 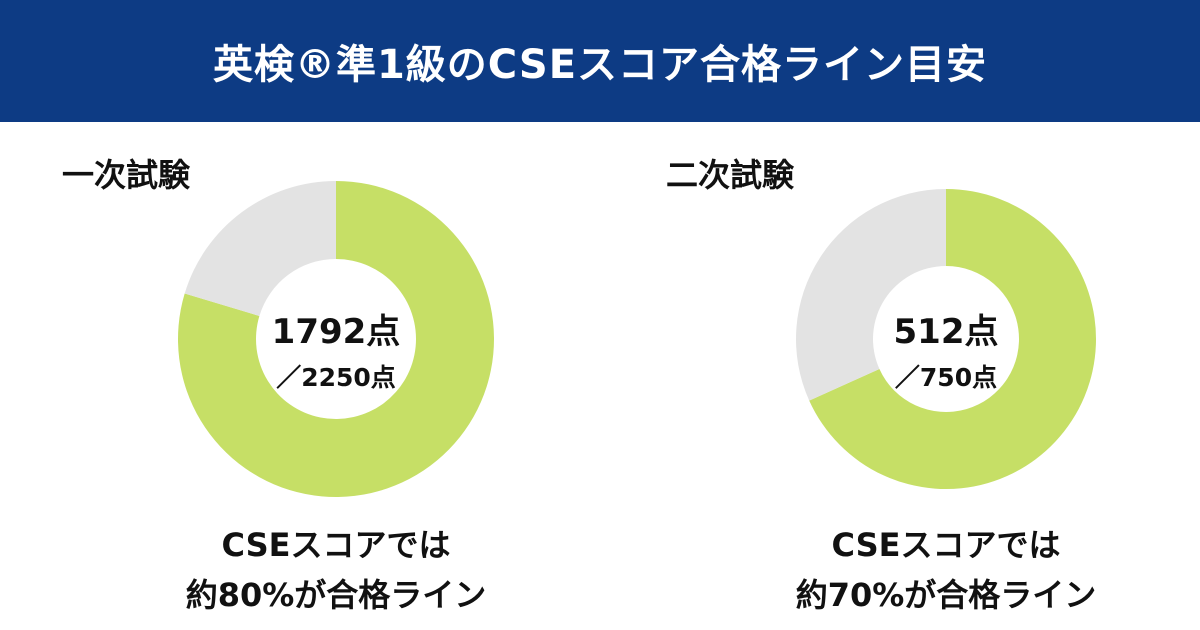 I want to click on chart-caption: CSEスコアでは 約70%が合格ライン, so click(x=946, y=570).